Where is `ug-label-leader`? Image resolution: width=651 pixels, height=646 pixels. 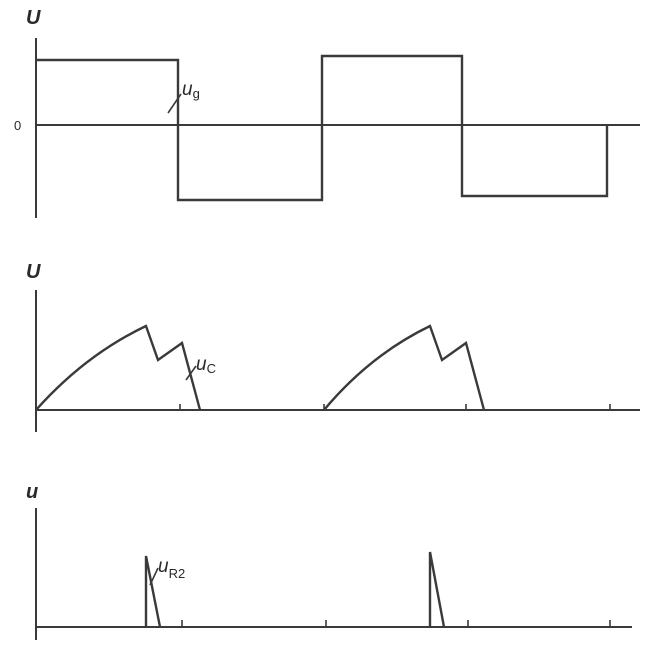
ug-label-leader is located at coordinates (174, 103).